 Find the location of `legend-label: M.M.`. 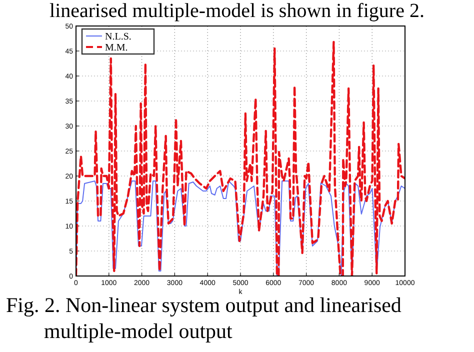

legend-label: M.M. is located at coordinates (116, 48).